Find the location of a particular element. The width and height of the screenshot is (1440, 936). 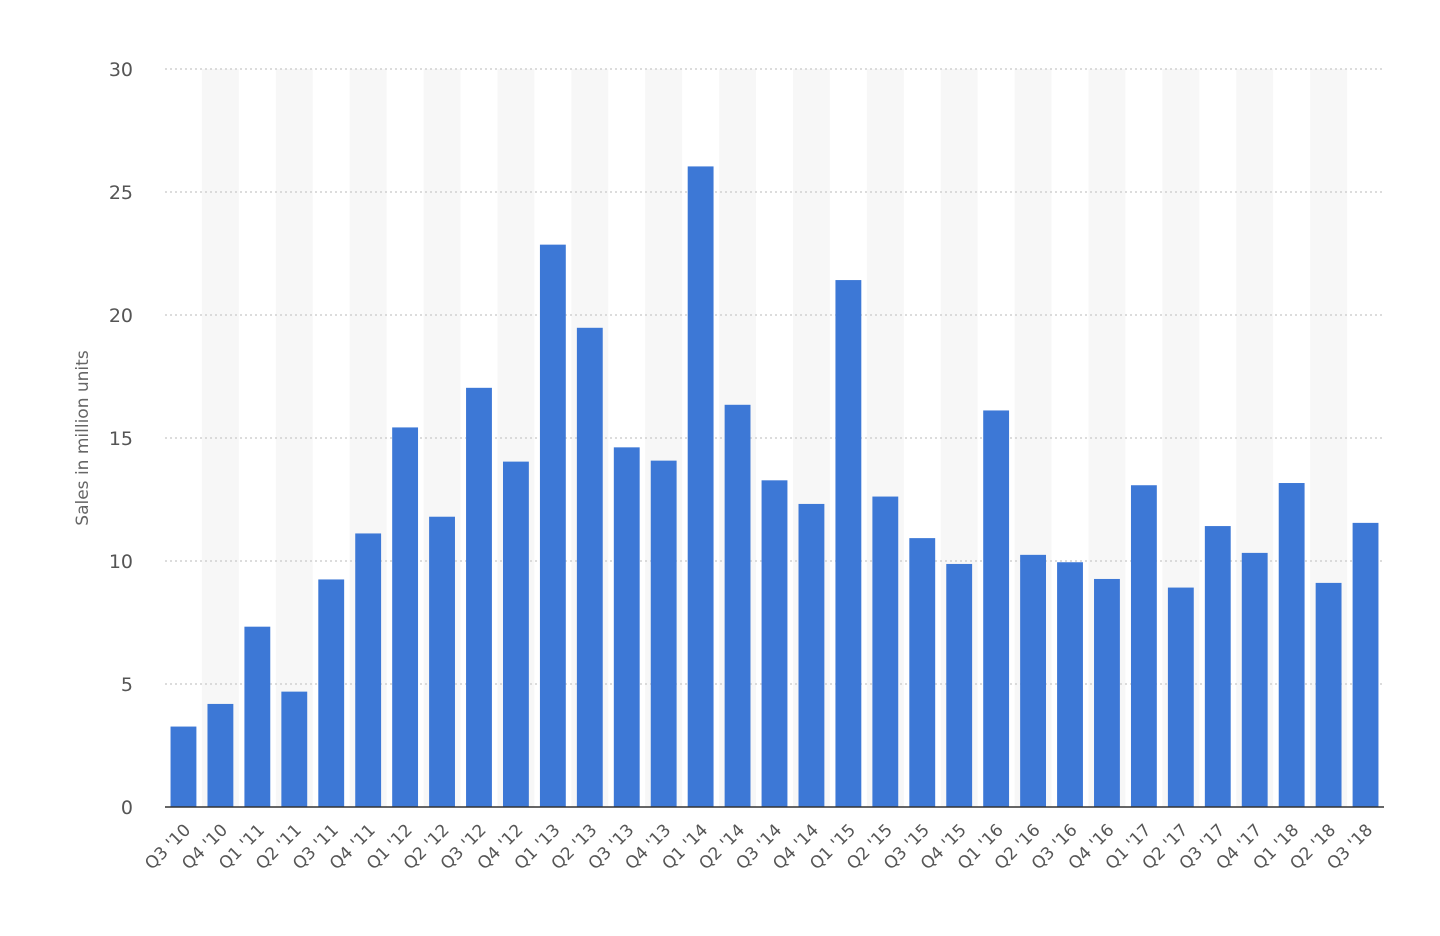

y-tick-label: 10 is located at coordinates (121, 562).